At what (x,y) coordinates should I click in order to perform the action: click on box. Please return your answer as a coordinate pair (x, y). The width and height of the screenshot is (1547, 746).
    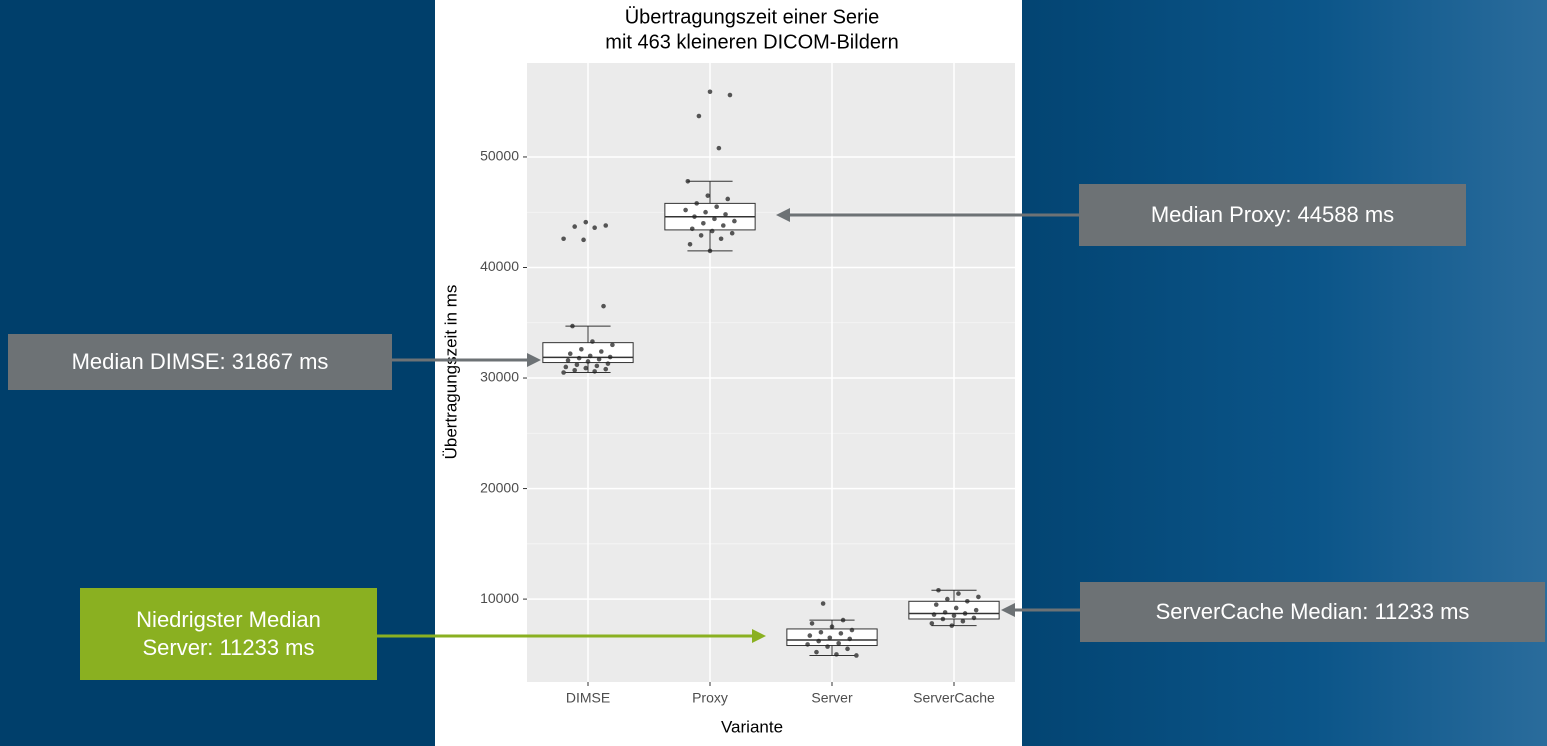
    Looking at the image, I should click on (954, 610).